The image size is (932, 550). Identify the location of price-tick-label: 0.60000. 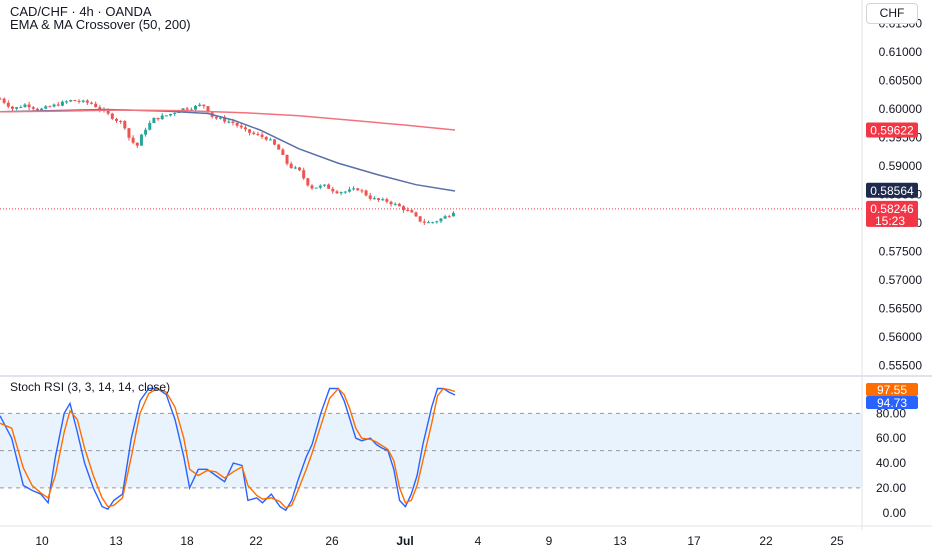
(901, 109).